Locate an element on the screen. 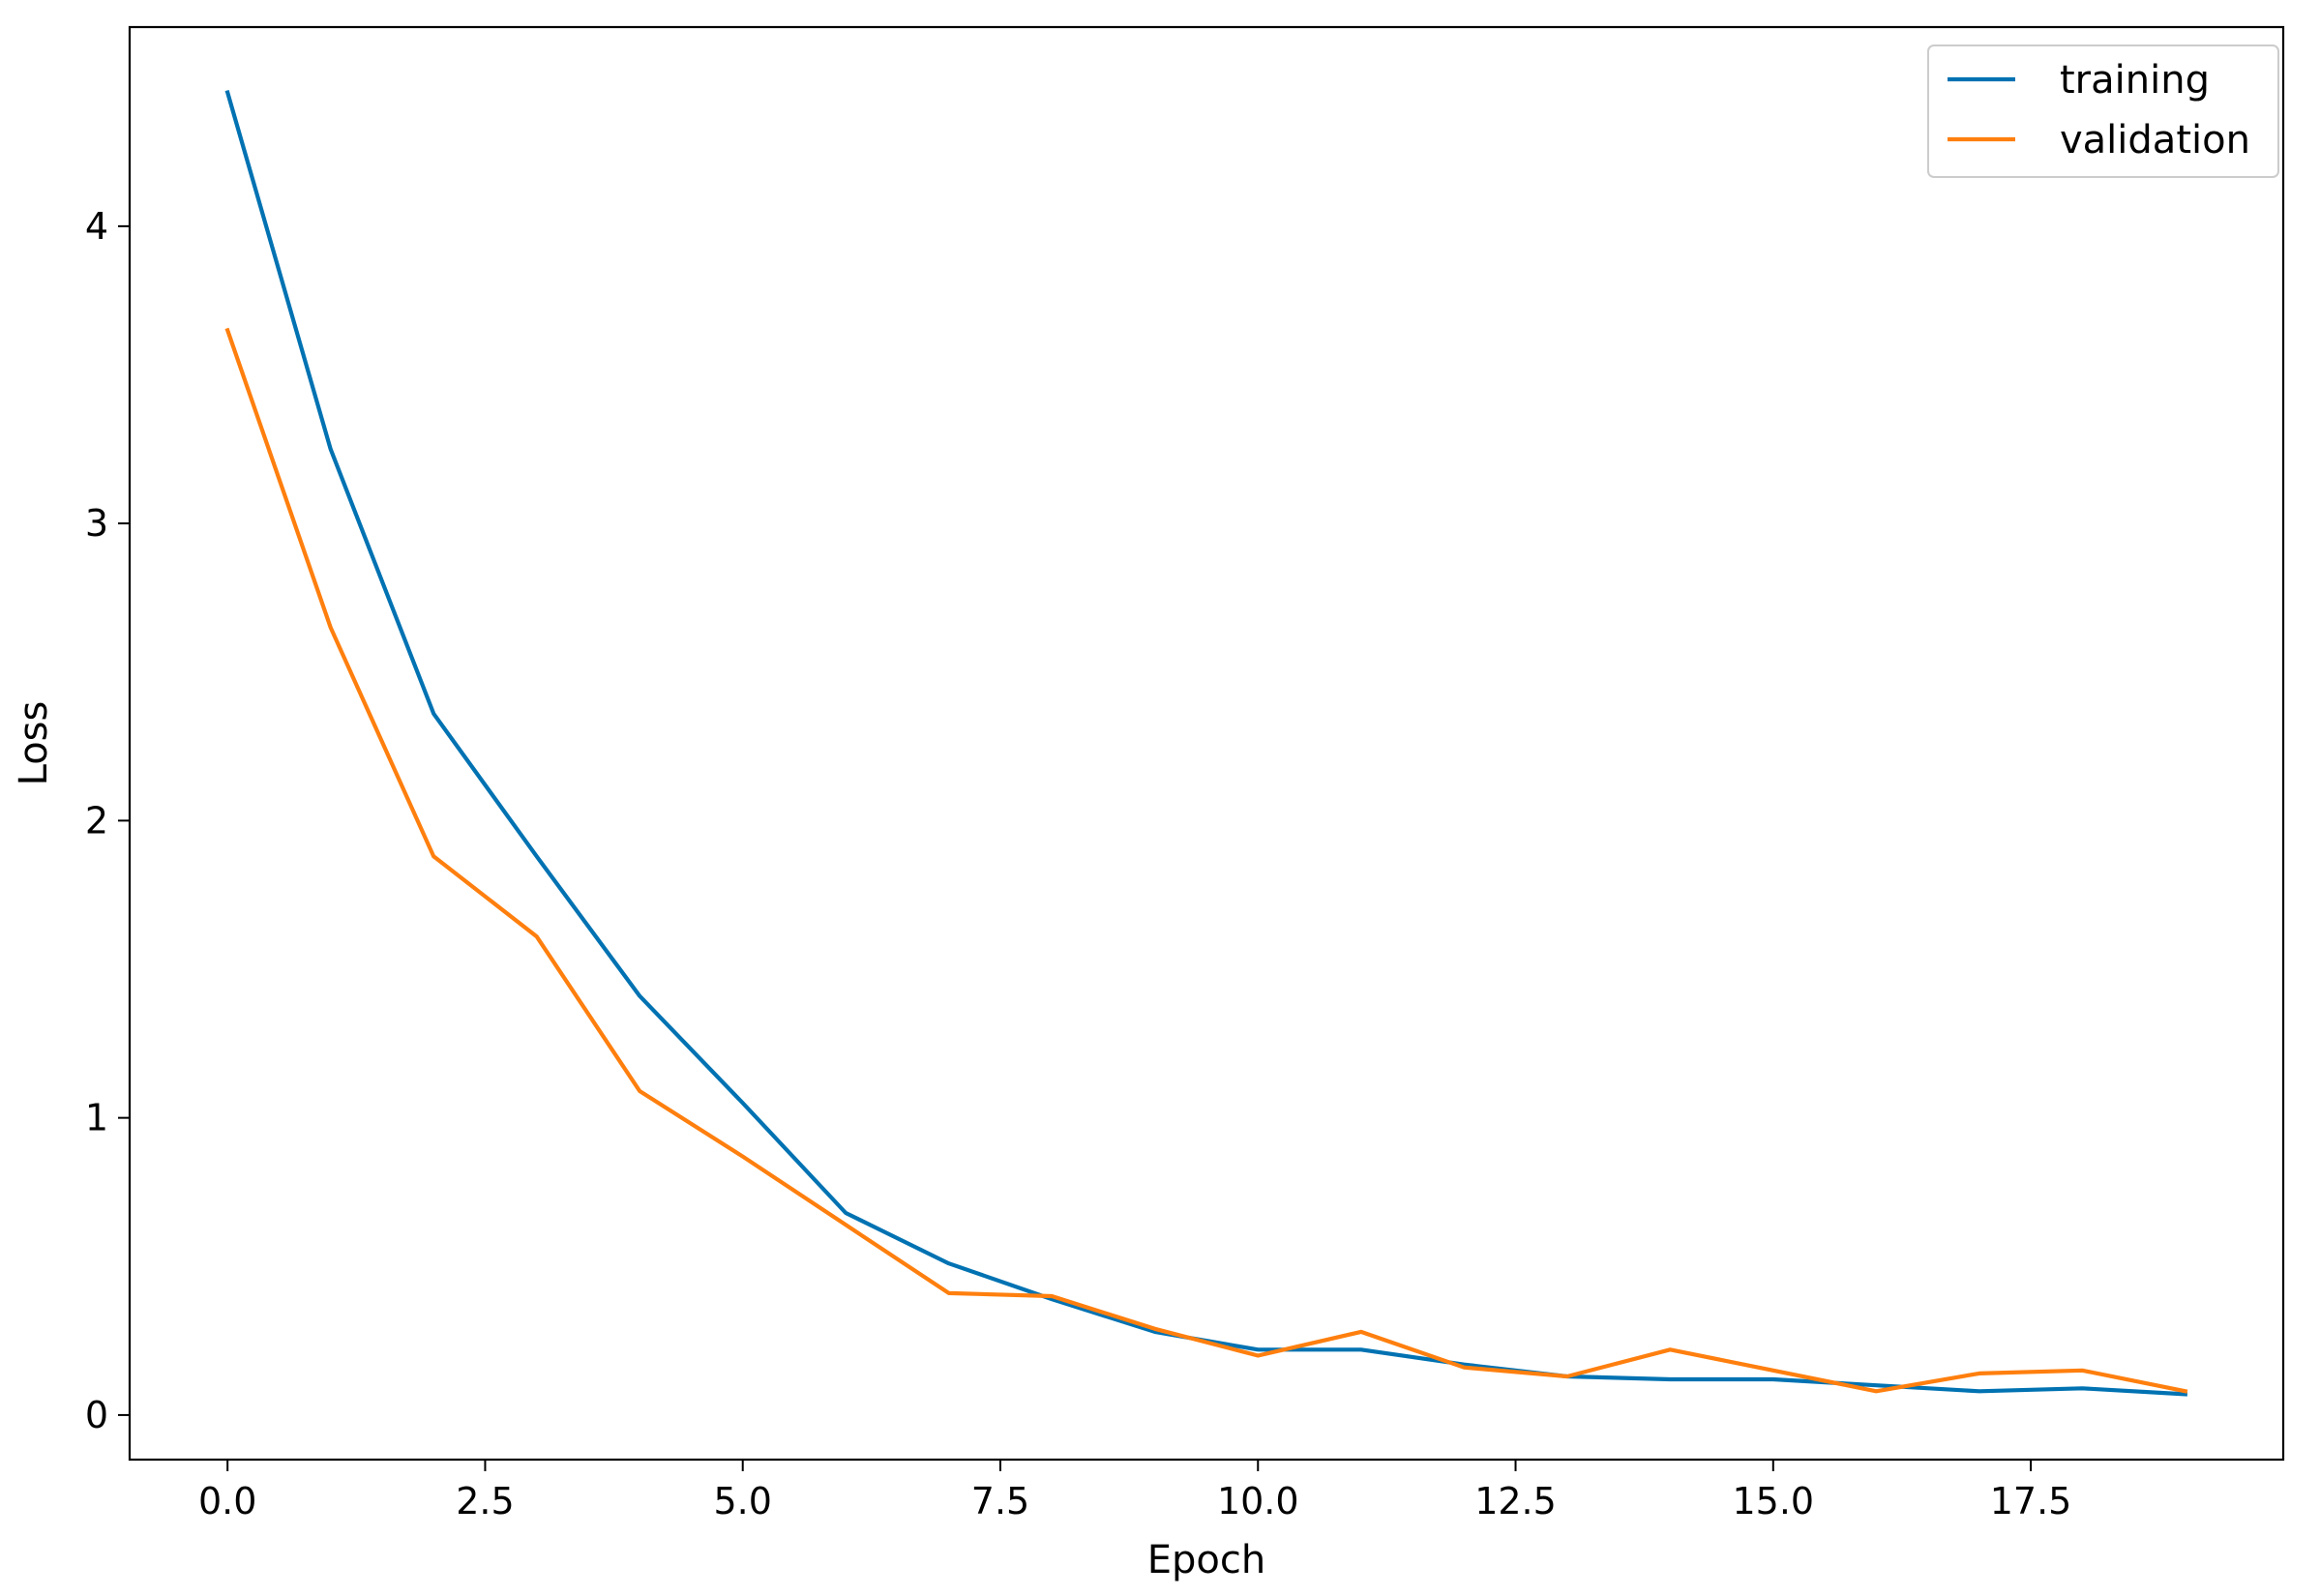 Image resolution: width=2320 pixels, height=1596 pixels. y-tick-label: 1 is located at coordinates (97, 1118).